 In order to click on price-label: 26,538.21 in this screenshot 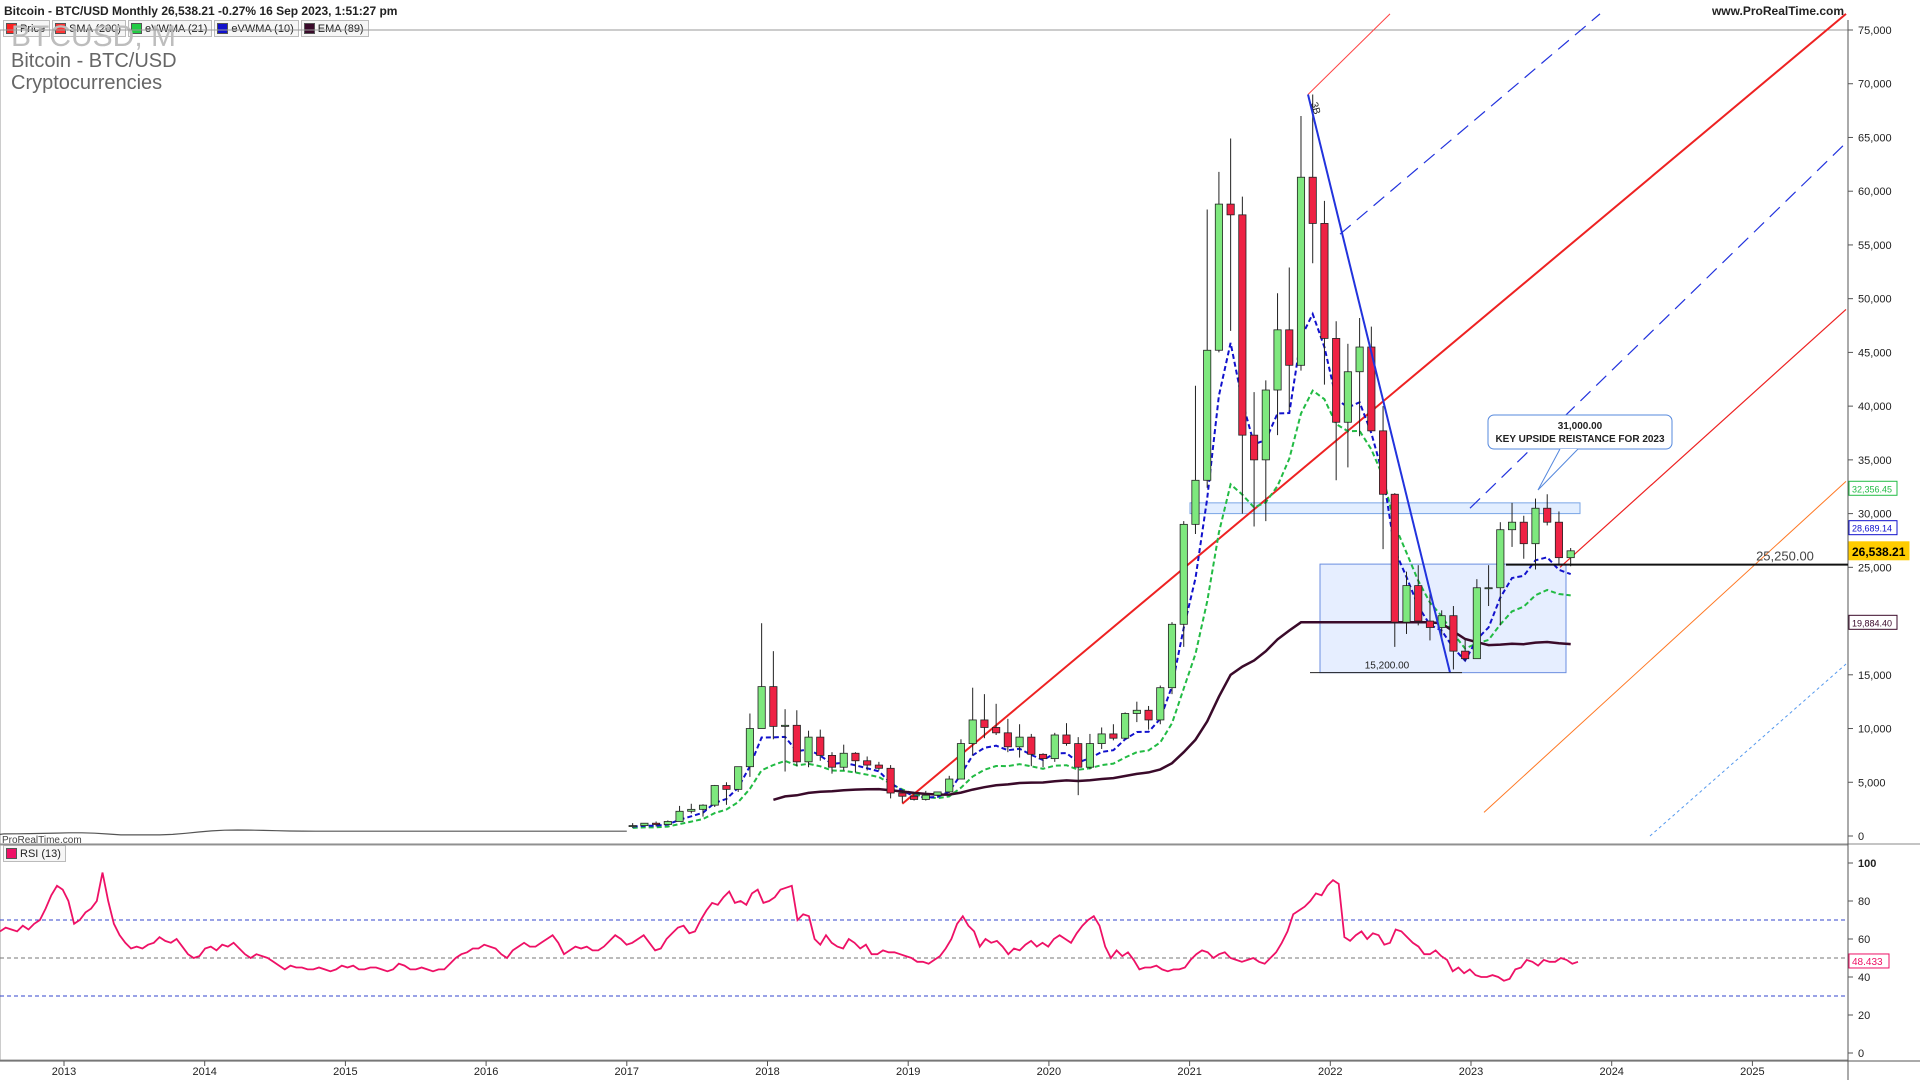, I will do `click(1879, 552)`.